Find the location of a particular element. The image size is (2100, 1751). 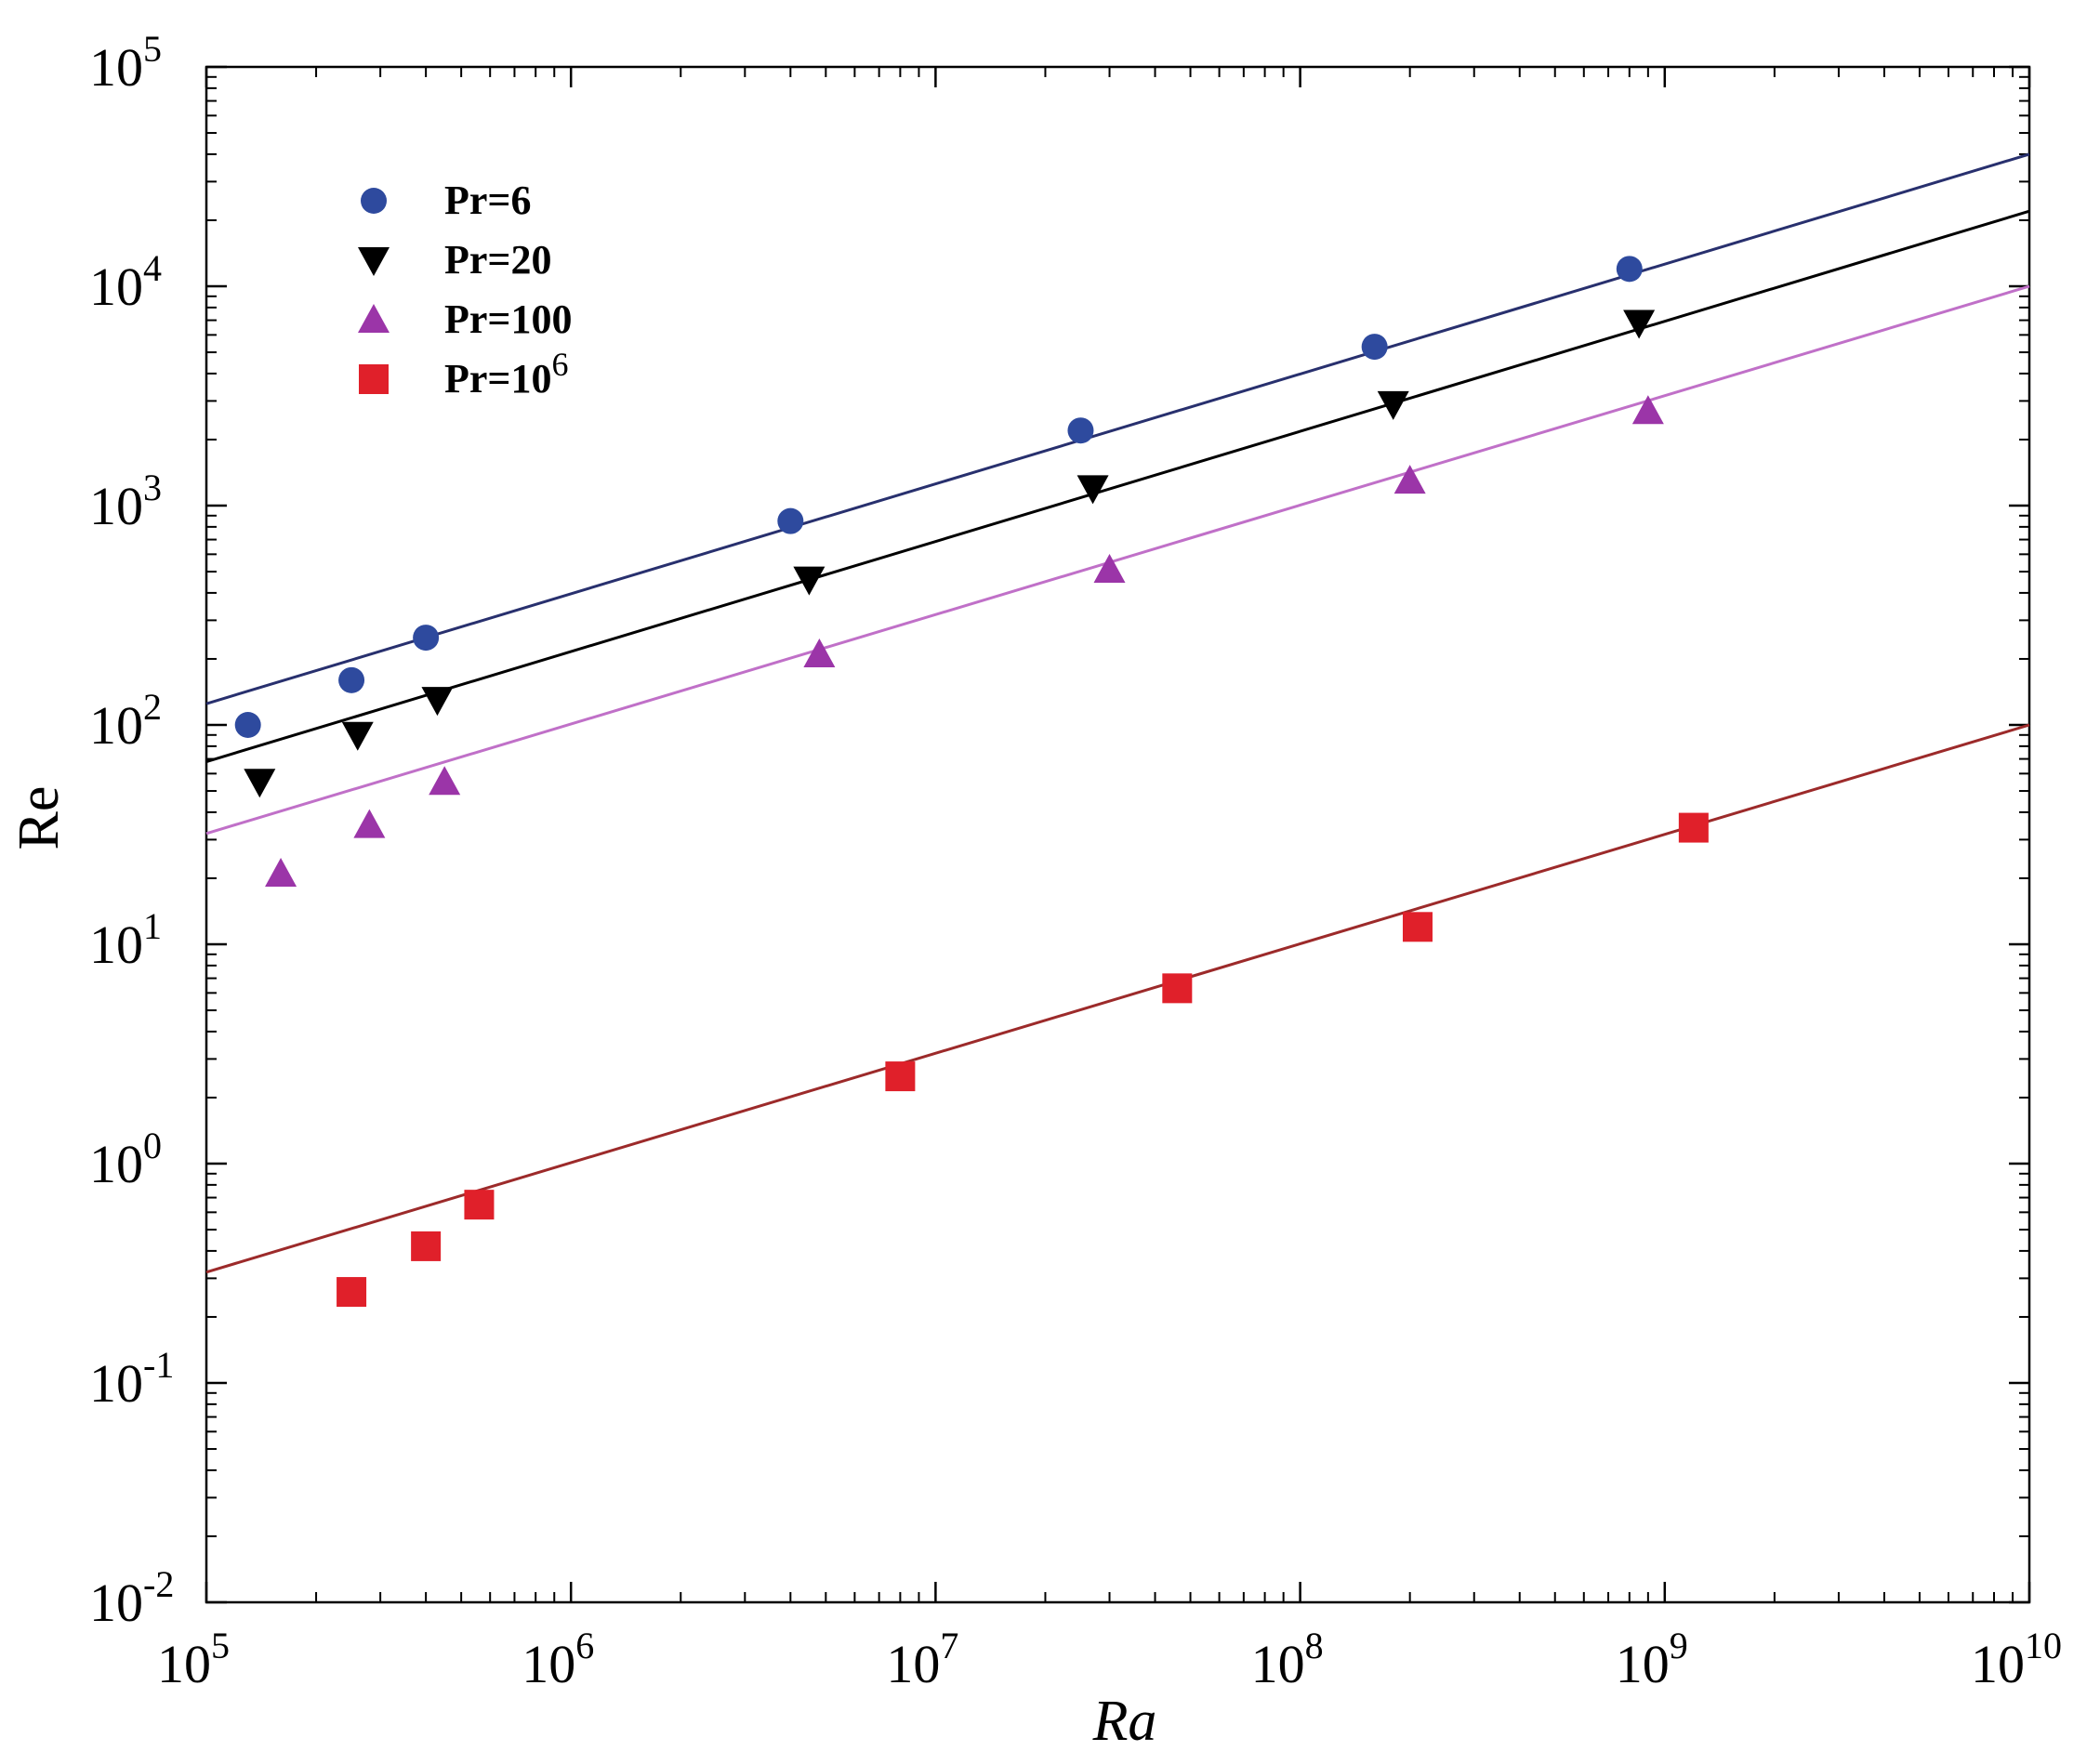

y-axis-label: Re is located at coordinates (39, 818).